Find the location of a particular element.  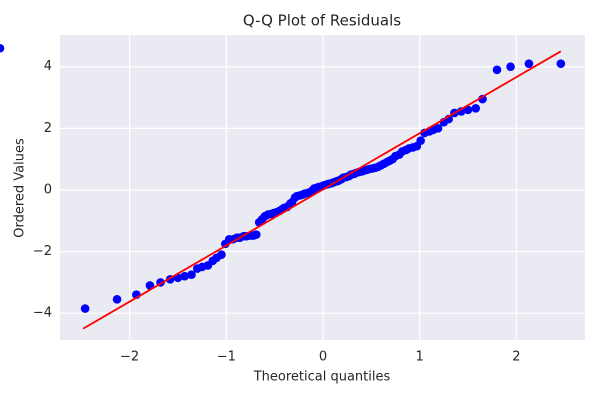

x-tick-label: 2 is located at coordinates (516, 357).